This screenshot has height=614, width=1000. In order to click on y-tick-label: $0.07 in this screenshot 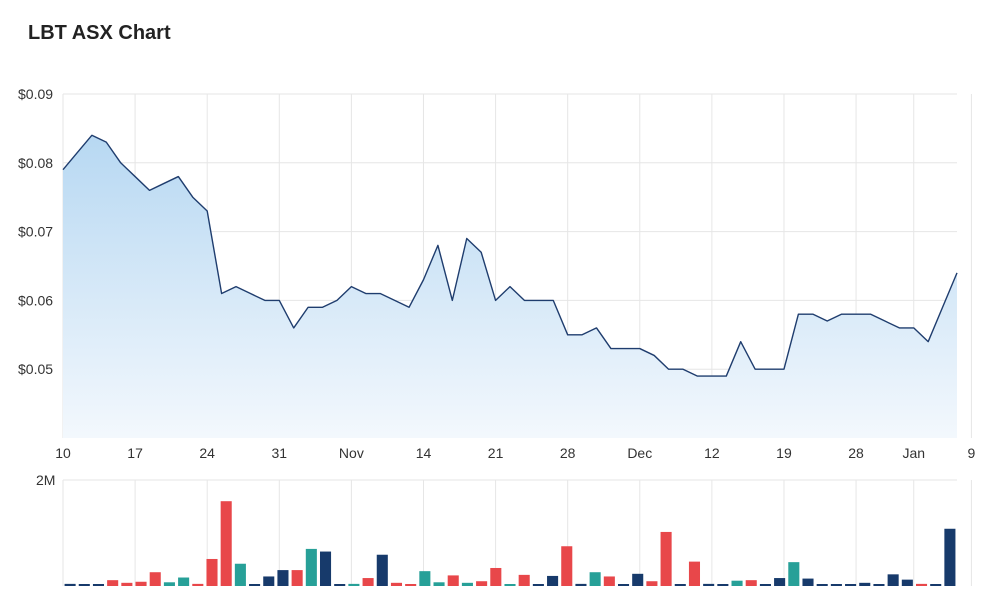, I will do `click(35, 232)`.